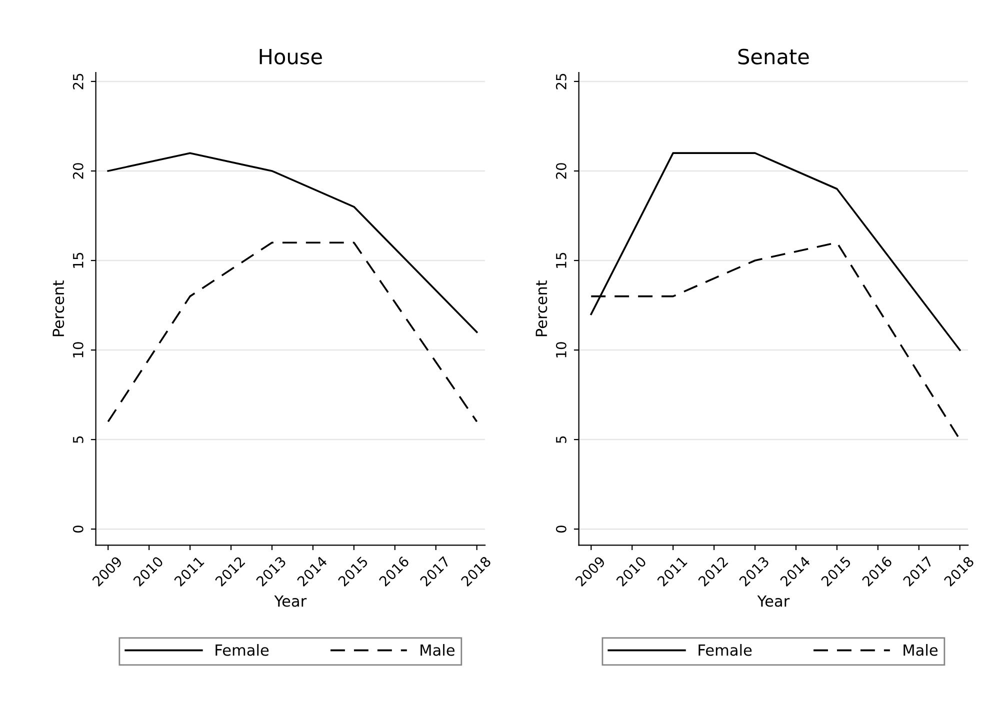  Describe the element at coordinates (292, 243) in the screenshot. I see `line-series` at that location.